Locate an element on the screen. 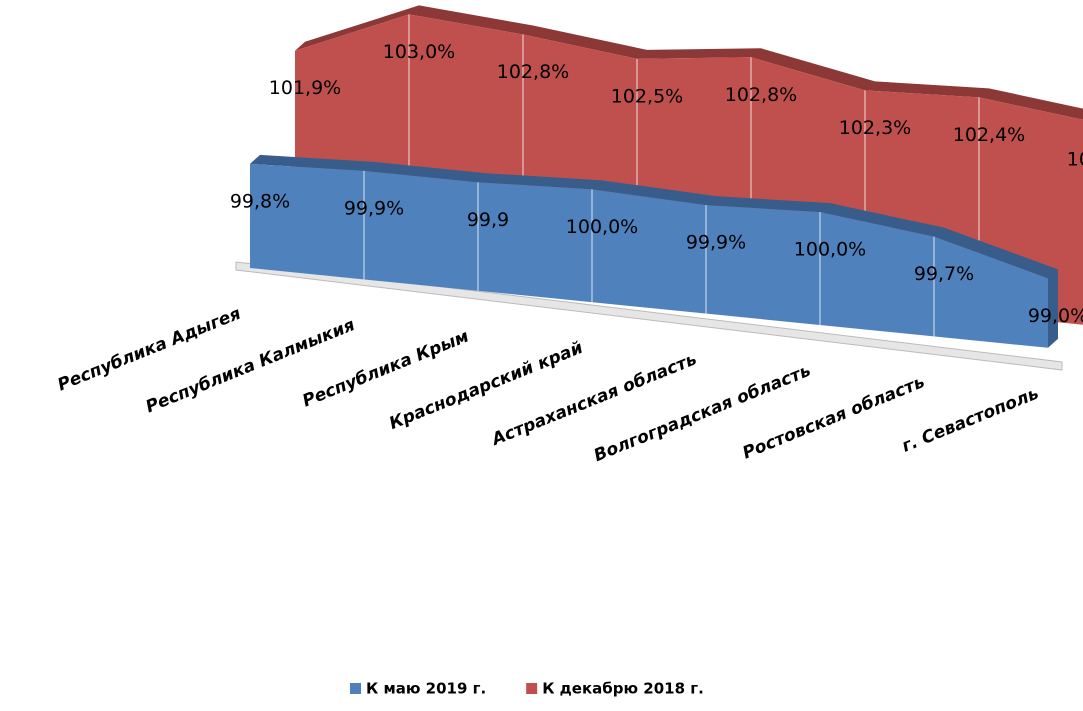  data-label: 103,0% is located at coordinates (419, 52).